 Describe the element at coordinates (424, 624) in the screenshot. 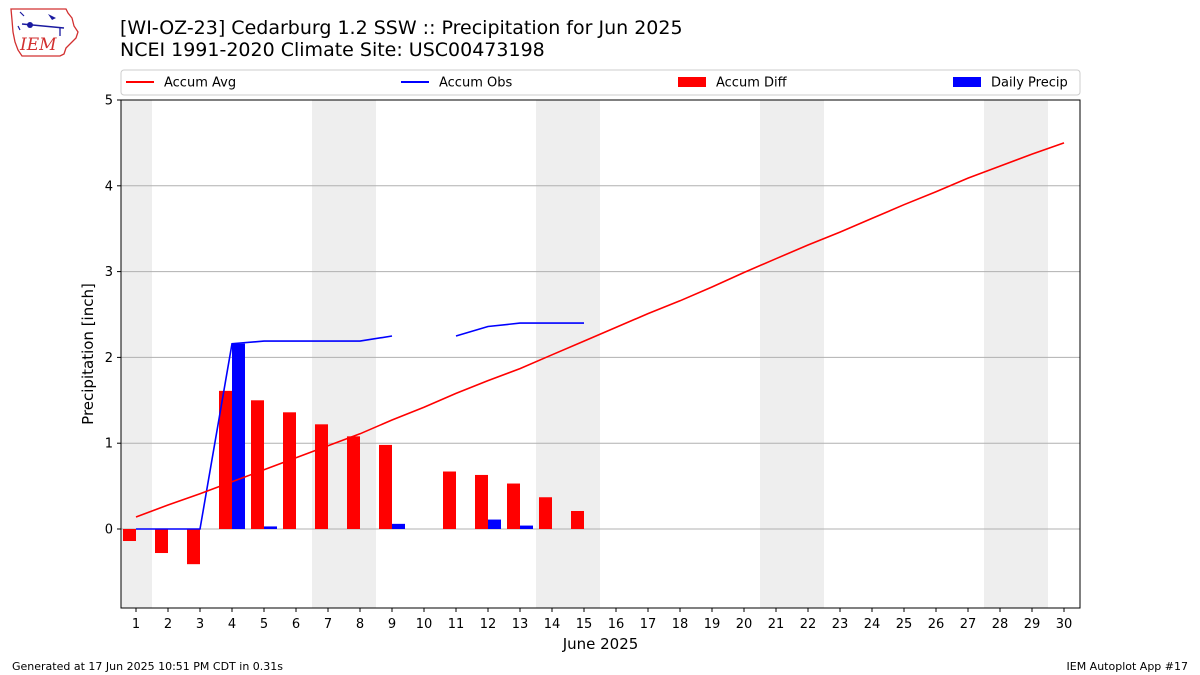

I see `x-tick-label: 10` at that location.